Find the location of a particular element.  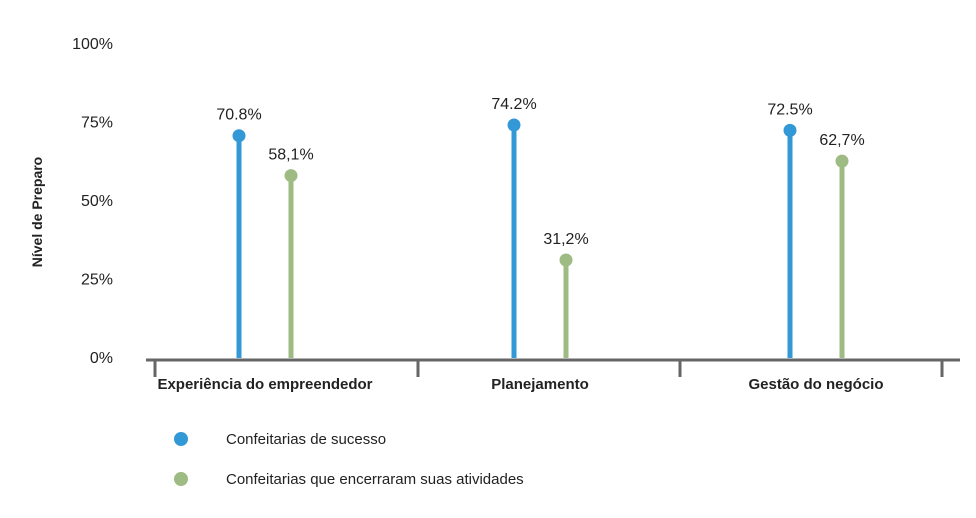

data-label: 72.5% is located at coordinates (789, 109).